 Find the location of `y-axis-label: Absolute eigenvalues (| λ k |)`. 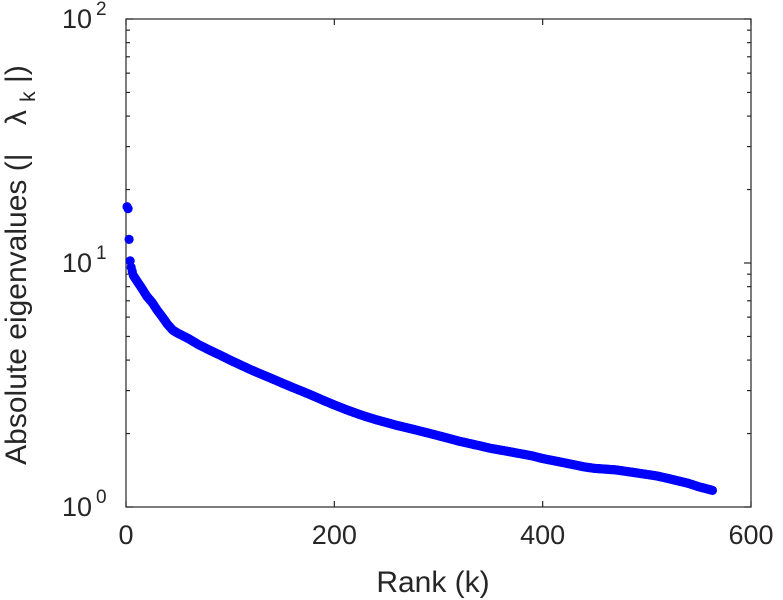

y-axis-label: Absolute eigenvalues (| λ k |) is located at coordinates (21, 265).